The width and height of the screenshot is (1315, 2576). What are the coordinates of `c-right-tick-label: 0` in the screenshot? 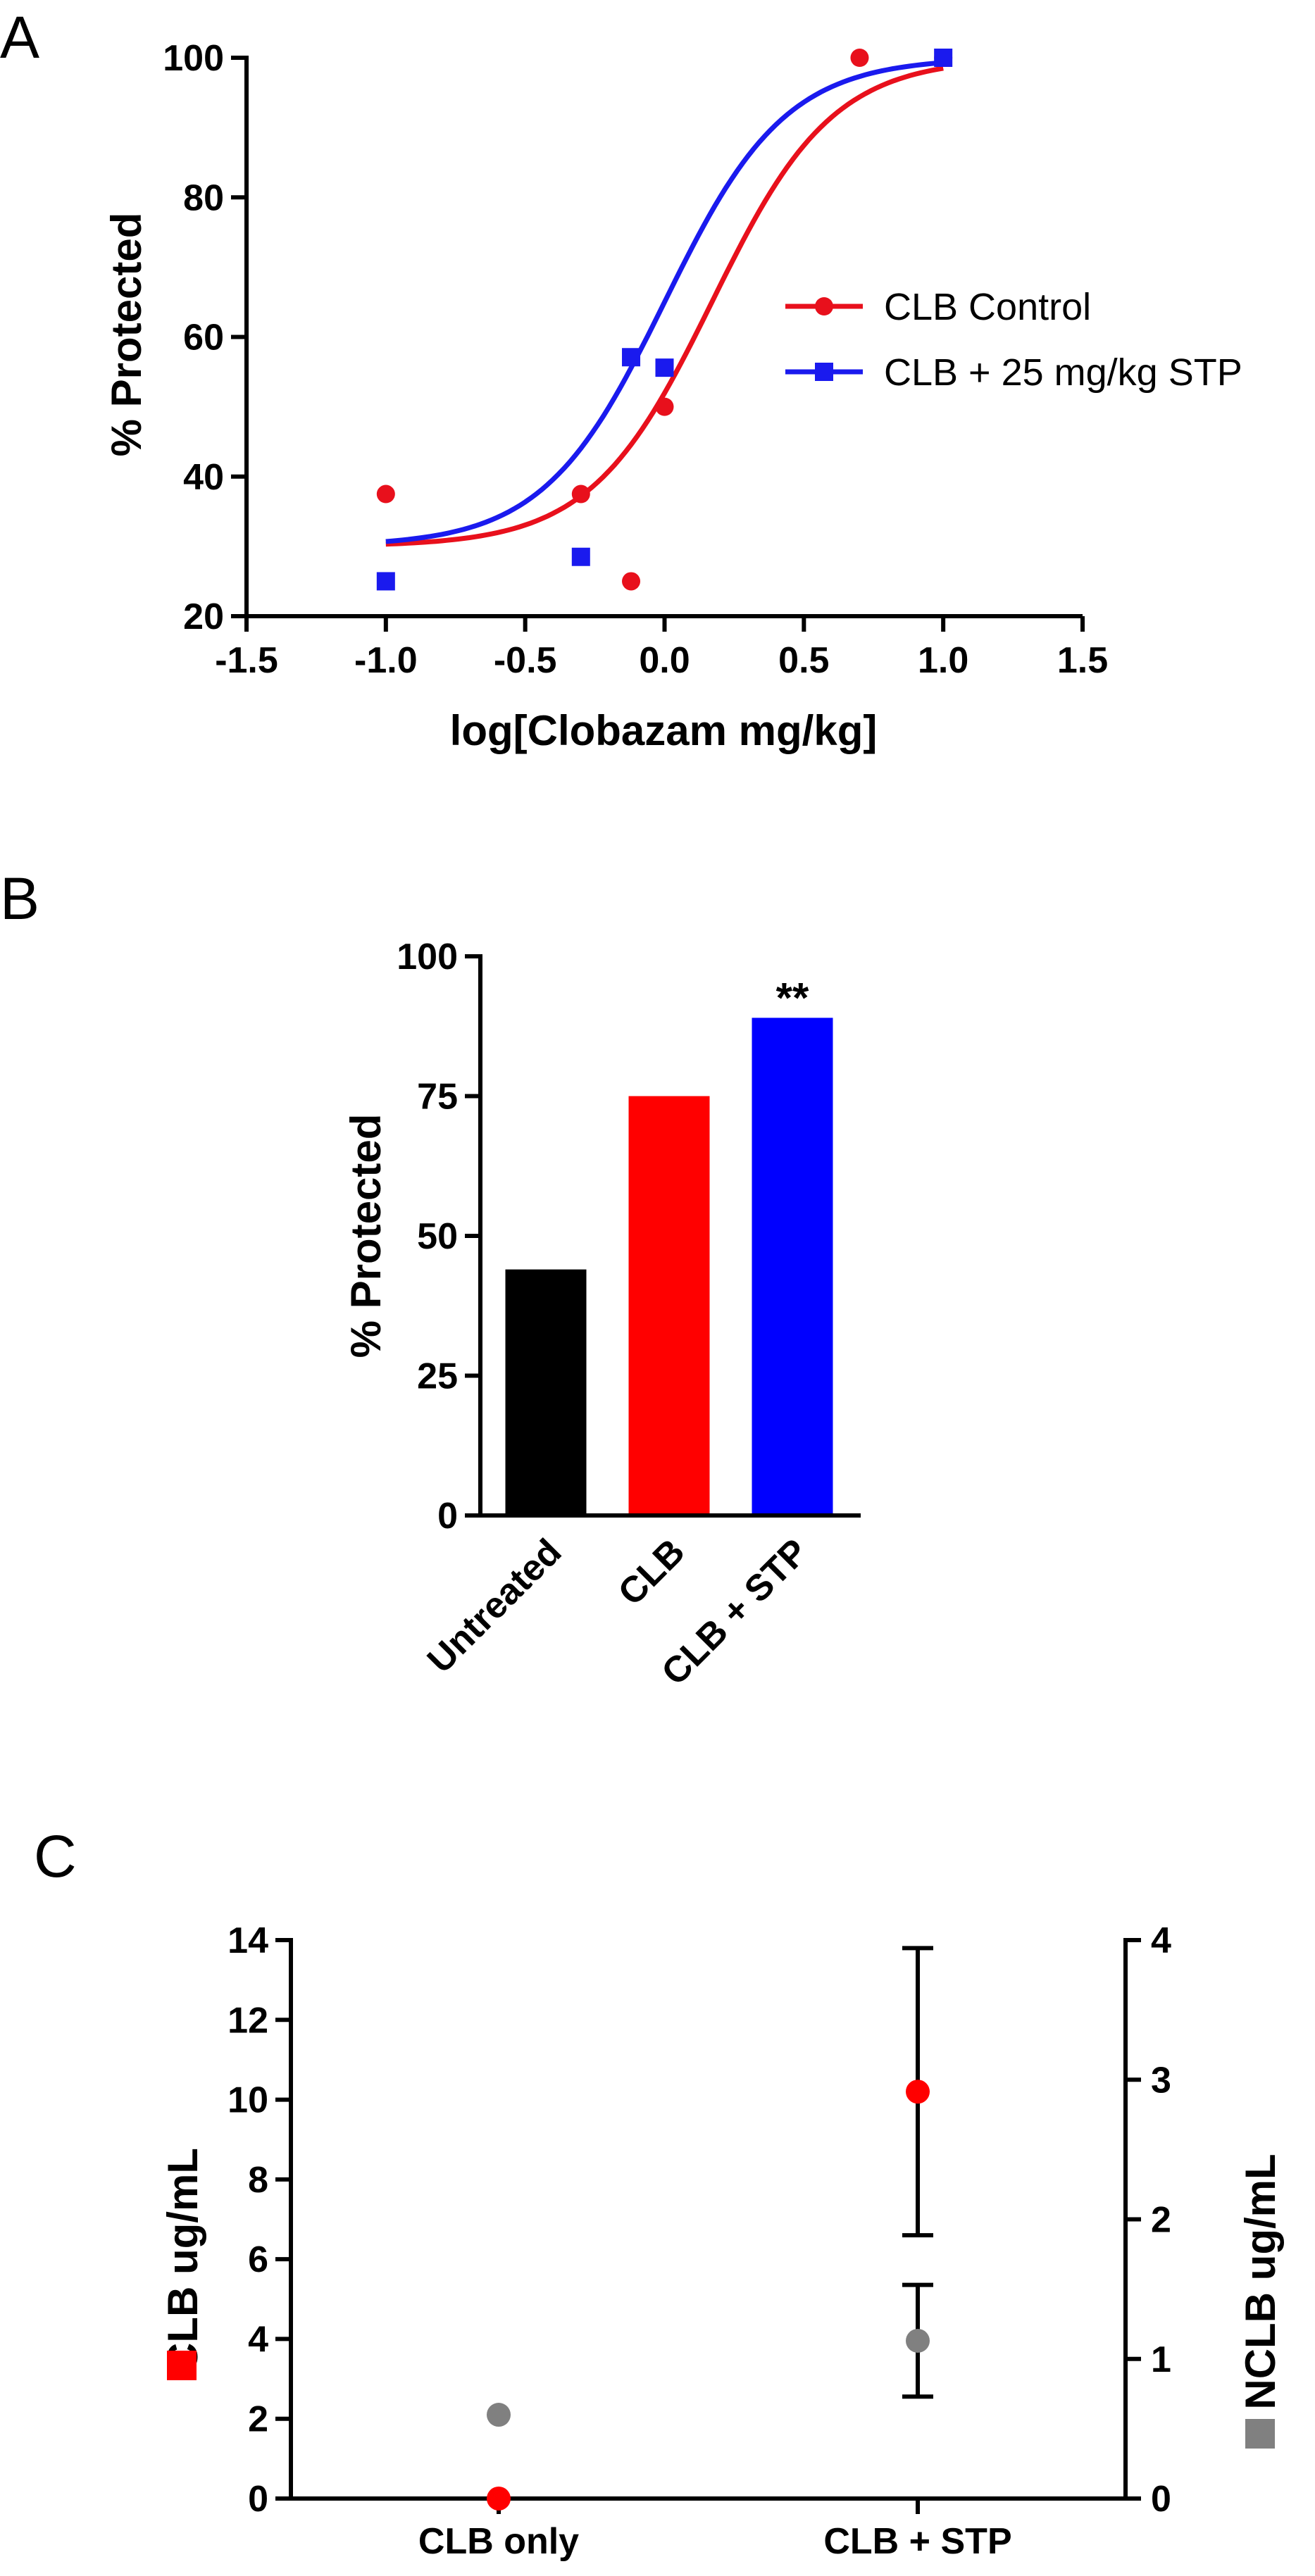 It's located at (1161, 2499).